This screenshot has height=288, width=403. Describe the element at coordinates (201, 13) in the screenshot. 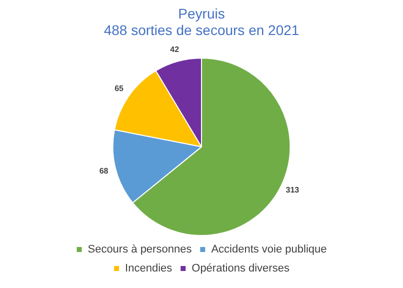

I see `chart-title: Peyruis` at that location.